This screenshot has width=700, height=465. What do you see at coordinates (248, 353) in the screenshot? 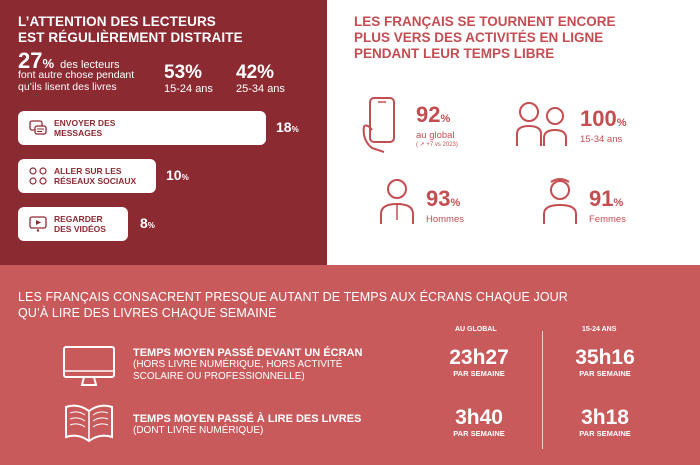
I see `screen-time-title: TEMPS MOYEN PASSÉ DEVANT UN ÉCRAN` at bounding box center [248, 353].